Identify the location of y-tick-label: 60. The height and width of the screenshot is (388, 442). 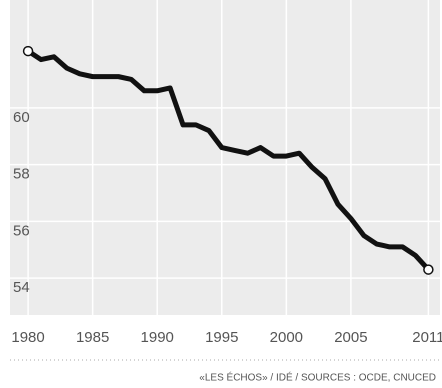
(21, 117).